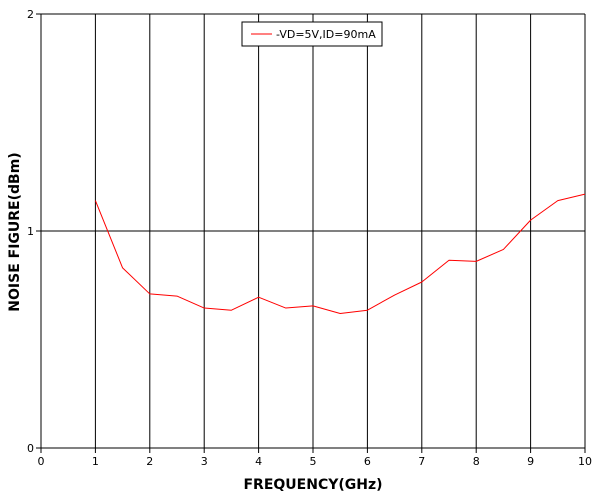  I want to click on legend-label: -VD=5V,ID=90mA, so click(326, 34).